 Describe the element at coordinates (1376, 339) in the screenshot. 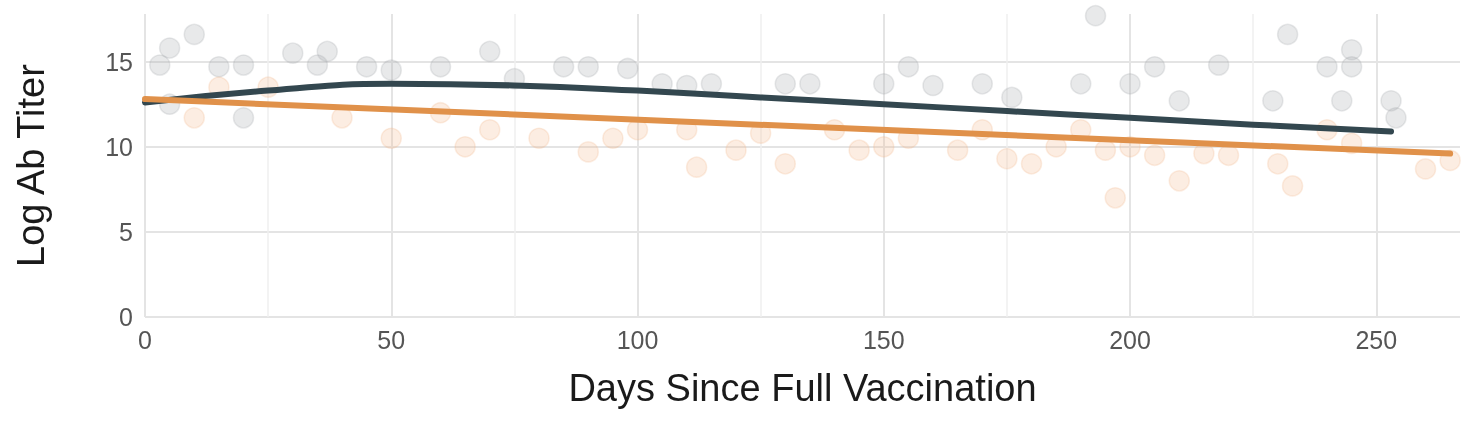

I see `x-tick-label: 250` at that location.